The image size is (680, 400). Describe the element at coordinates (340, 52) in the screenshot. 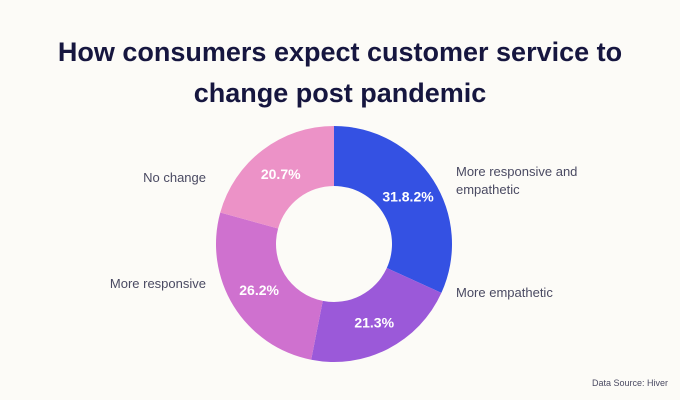

I see `chart-title-line-1: How consumers expect customer service to` at that location.